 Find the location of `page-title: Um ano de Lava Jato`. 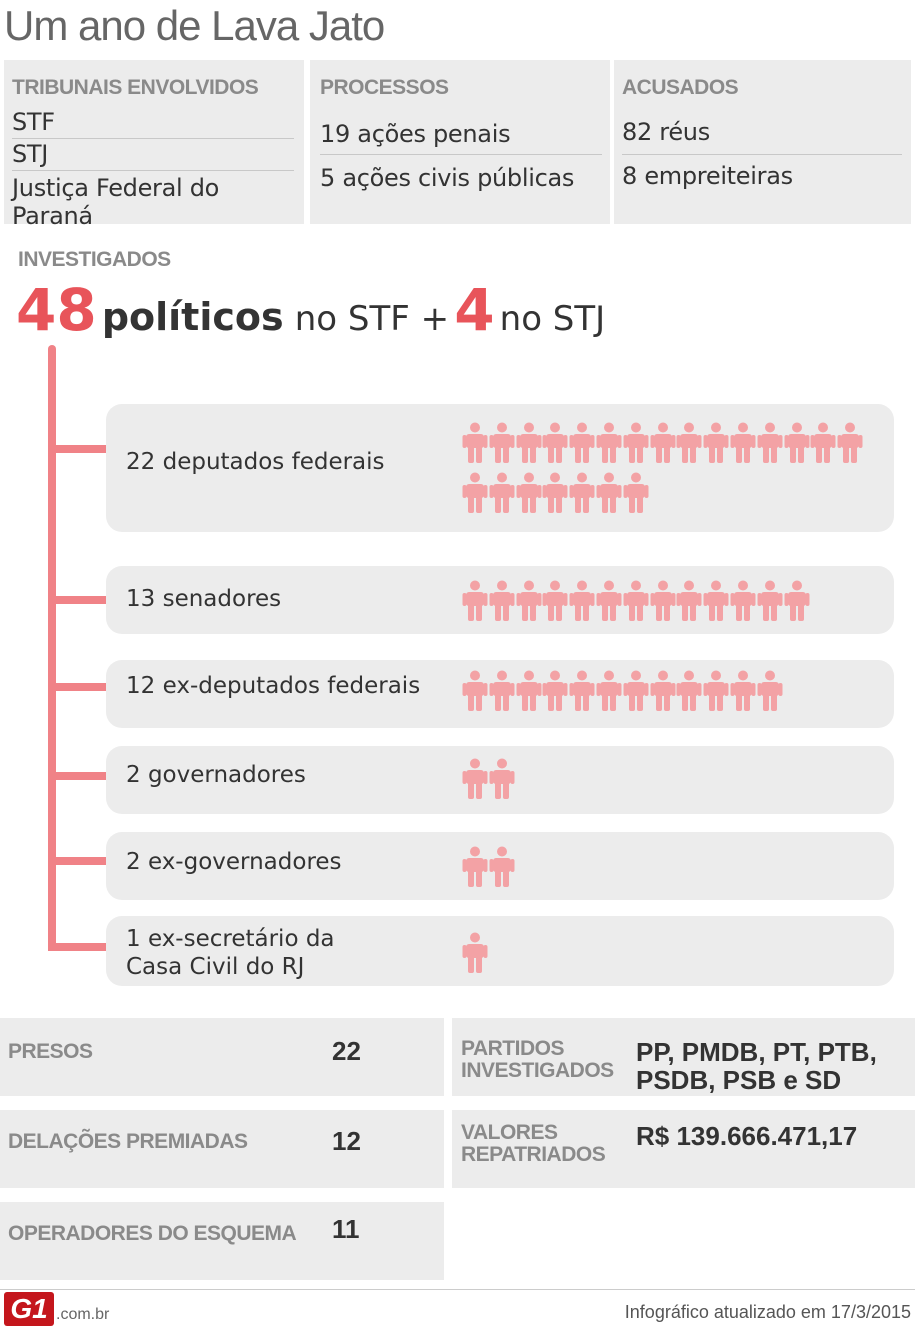

page-title: Um ano de Lava Jato is located at coordinates (194, 25).